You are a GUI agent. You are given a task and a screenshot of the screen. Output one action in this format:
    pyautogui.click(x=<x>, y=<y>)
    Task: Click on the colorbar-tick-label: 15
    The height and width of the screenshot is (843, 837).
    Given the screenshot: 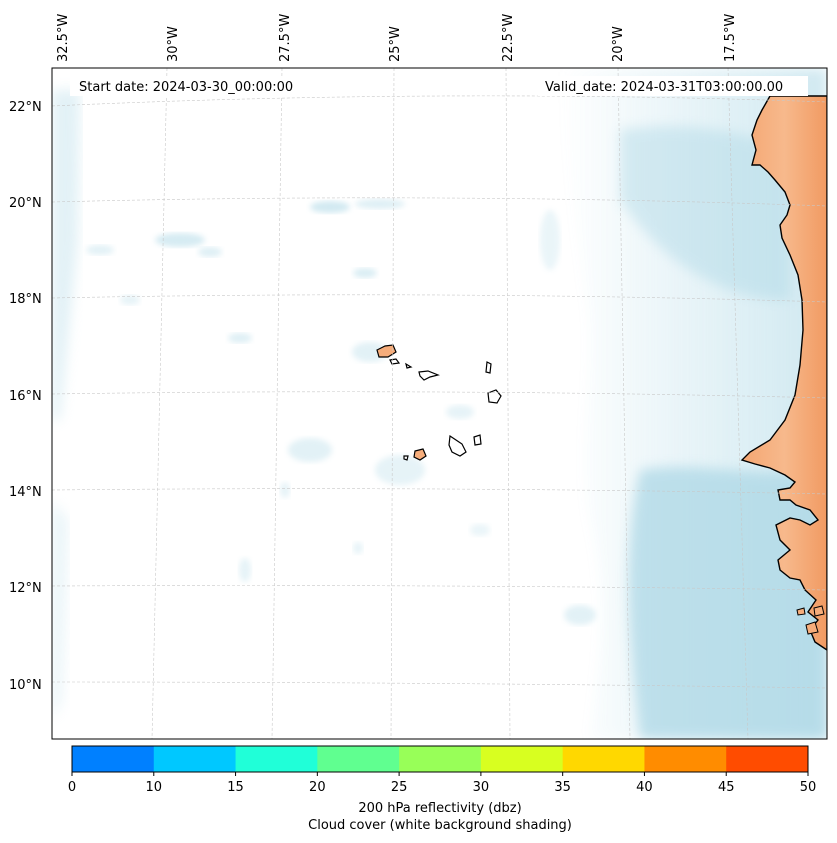 What is the action you would take?
    pyautogui.click(x=235, y=787)
    